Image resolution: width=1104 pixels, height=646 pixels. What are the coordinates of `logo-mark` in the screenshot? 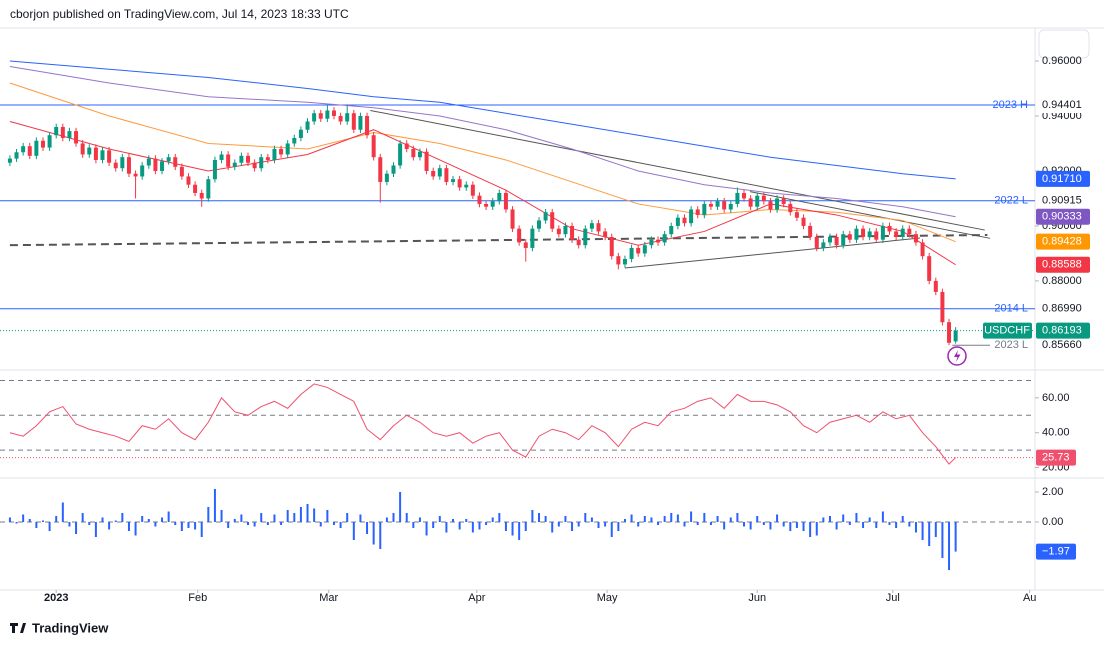 It's located at (18, 628).